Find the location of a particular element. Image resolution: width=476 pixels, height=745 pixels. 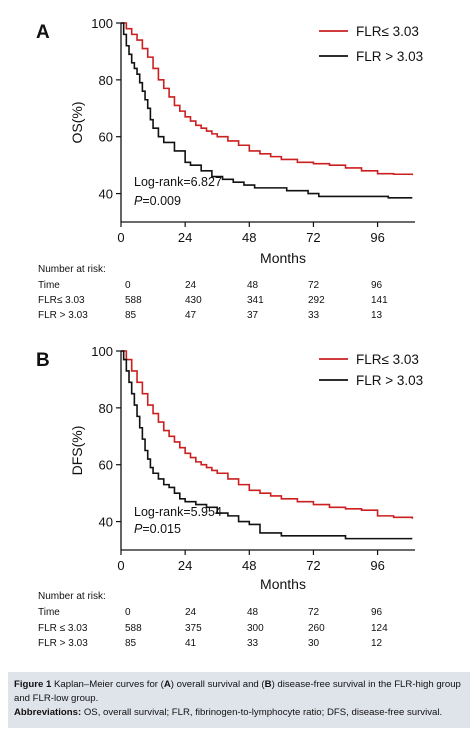

caption-figure-label: Figure 1 is located at coordinates (33, 684).